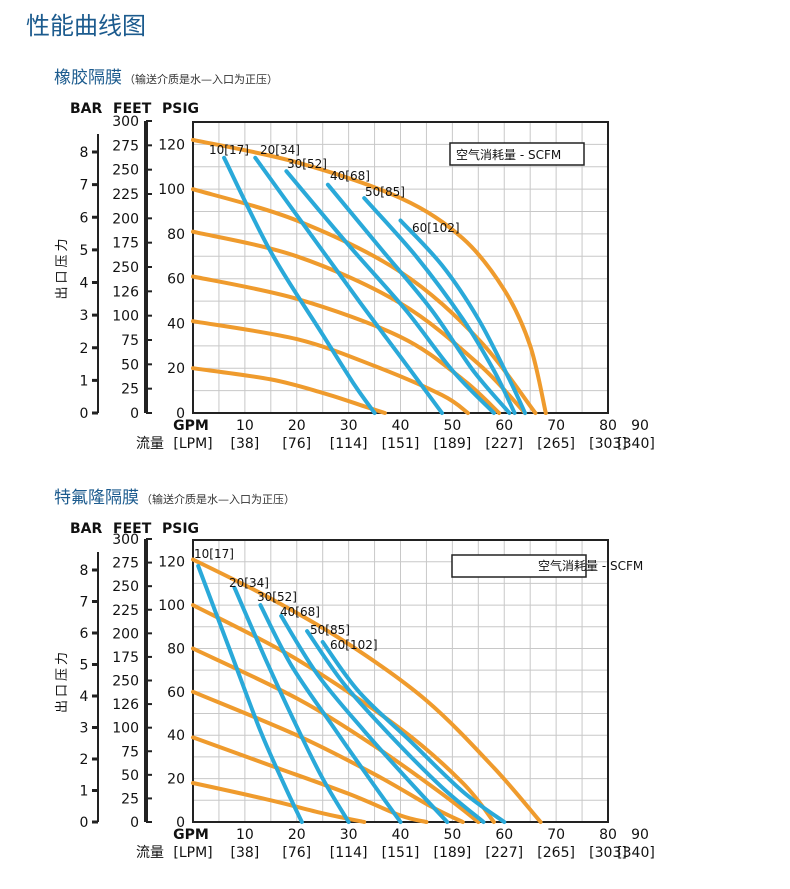 This screenshot has width=790, height=889. What do you see at coordinates (401, 444) in the screenshot?
I see `lpm-tick-label: [151]` at bounding box center [401, 444].